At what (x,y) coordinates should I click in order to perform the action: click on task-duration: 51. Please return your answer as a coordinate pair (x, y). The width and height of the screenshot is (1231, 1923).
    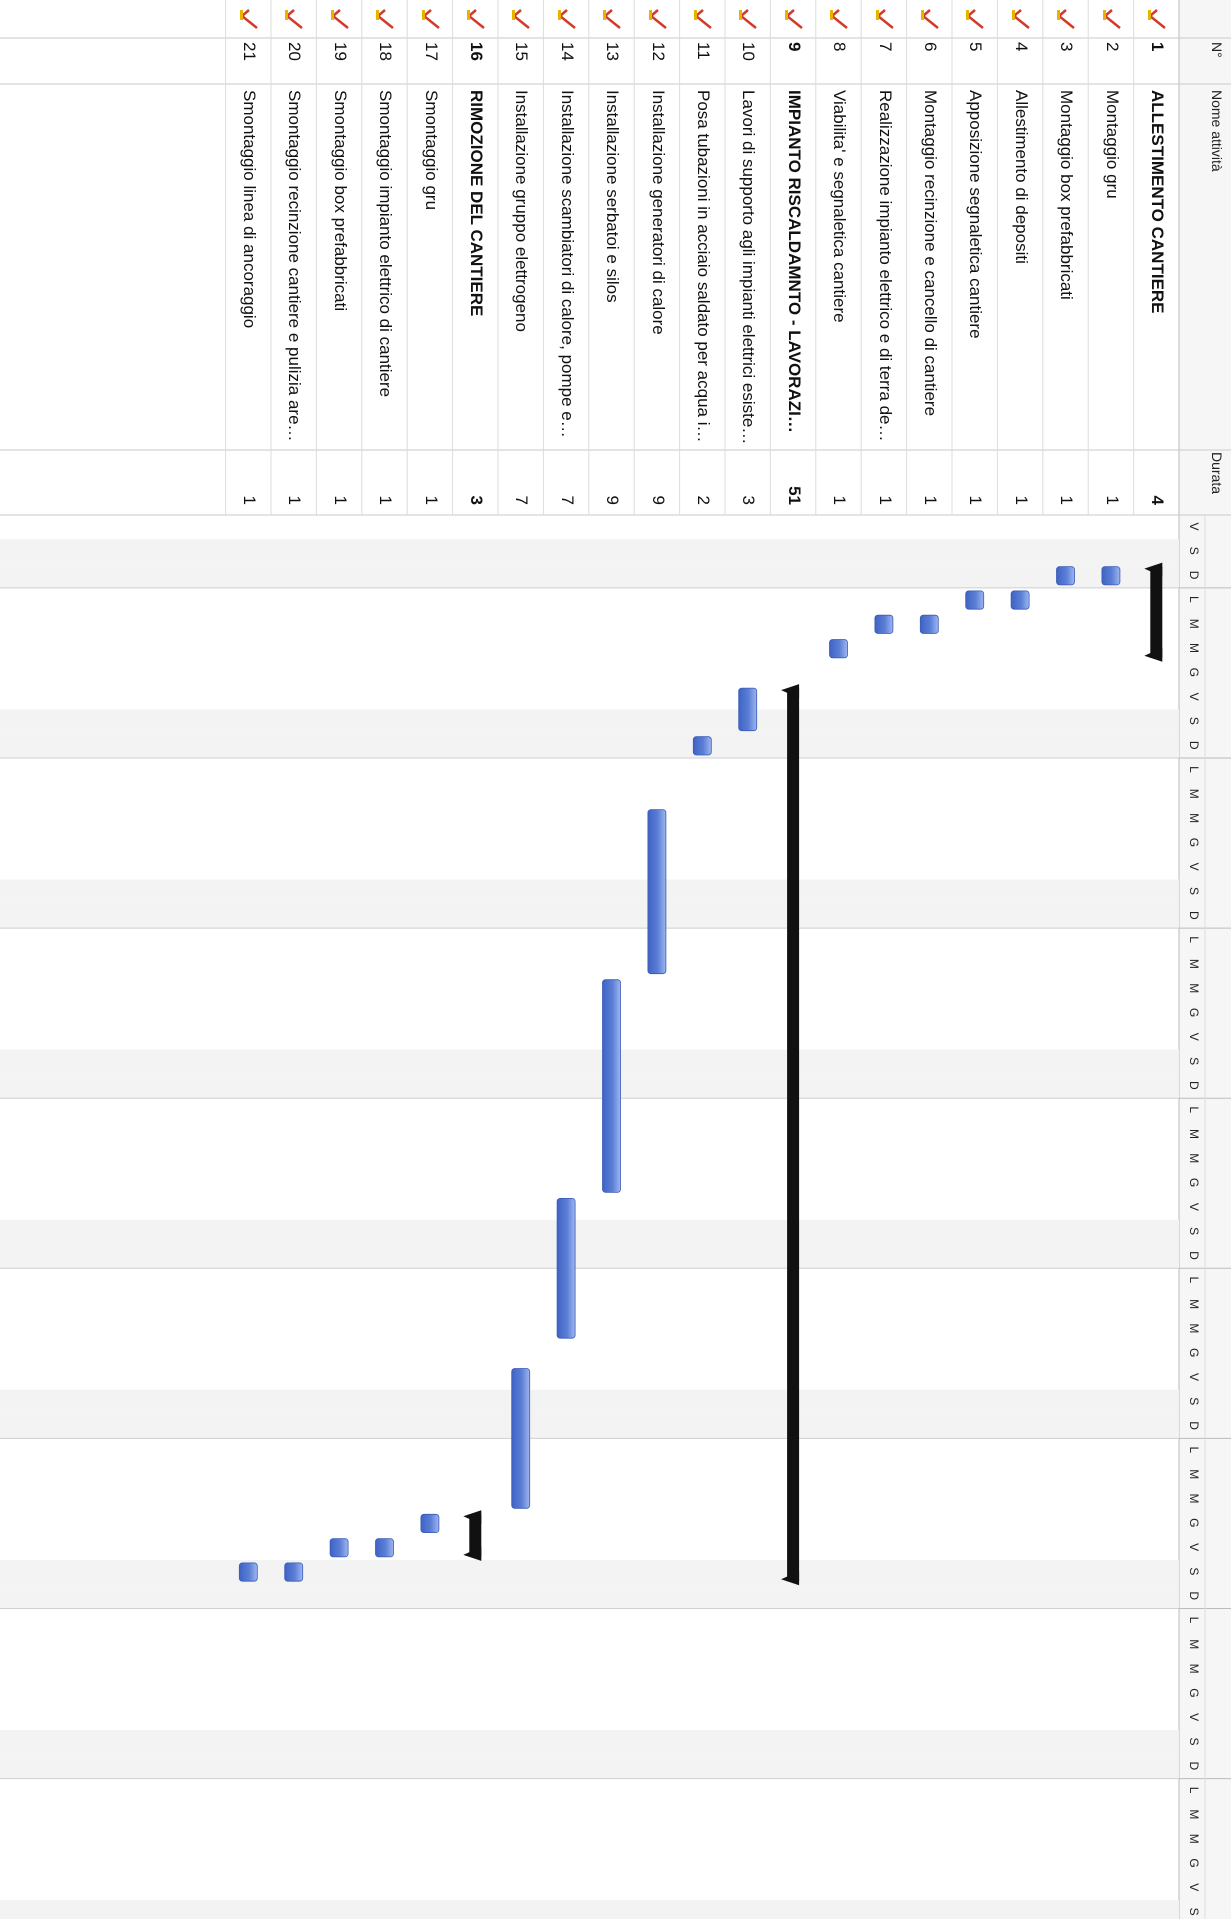
    Looking at the image, I should click on (794, 495).